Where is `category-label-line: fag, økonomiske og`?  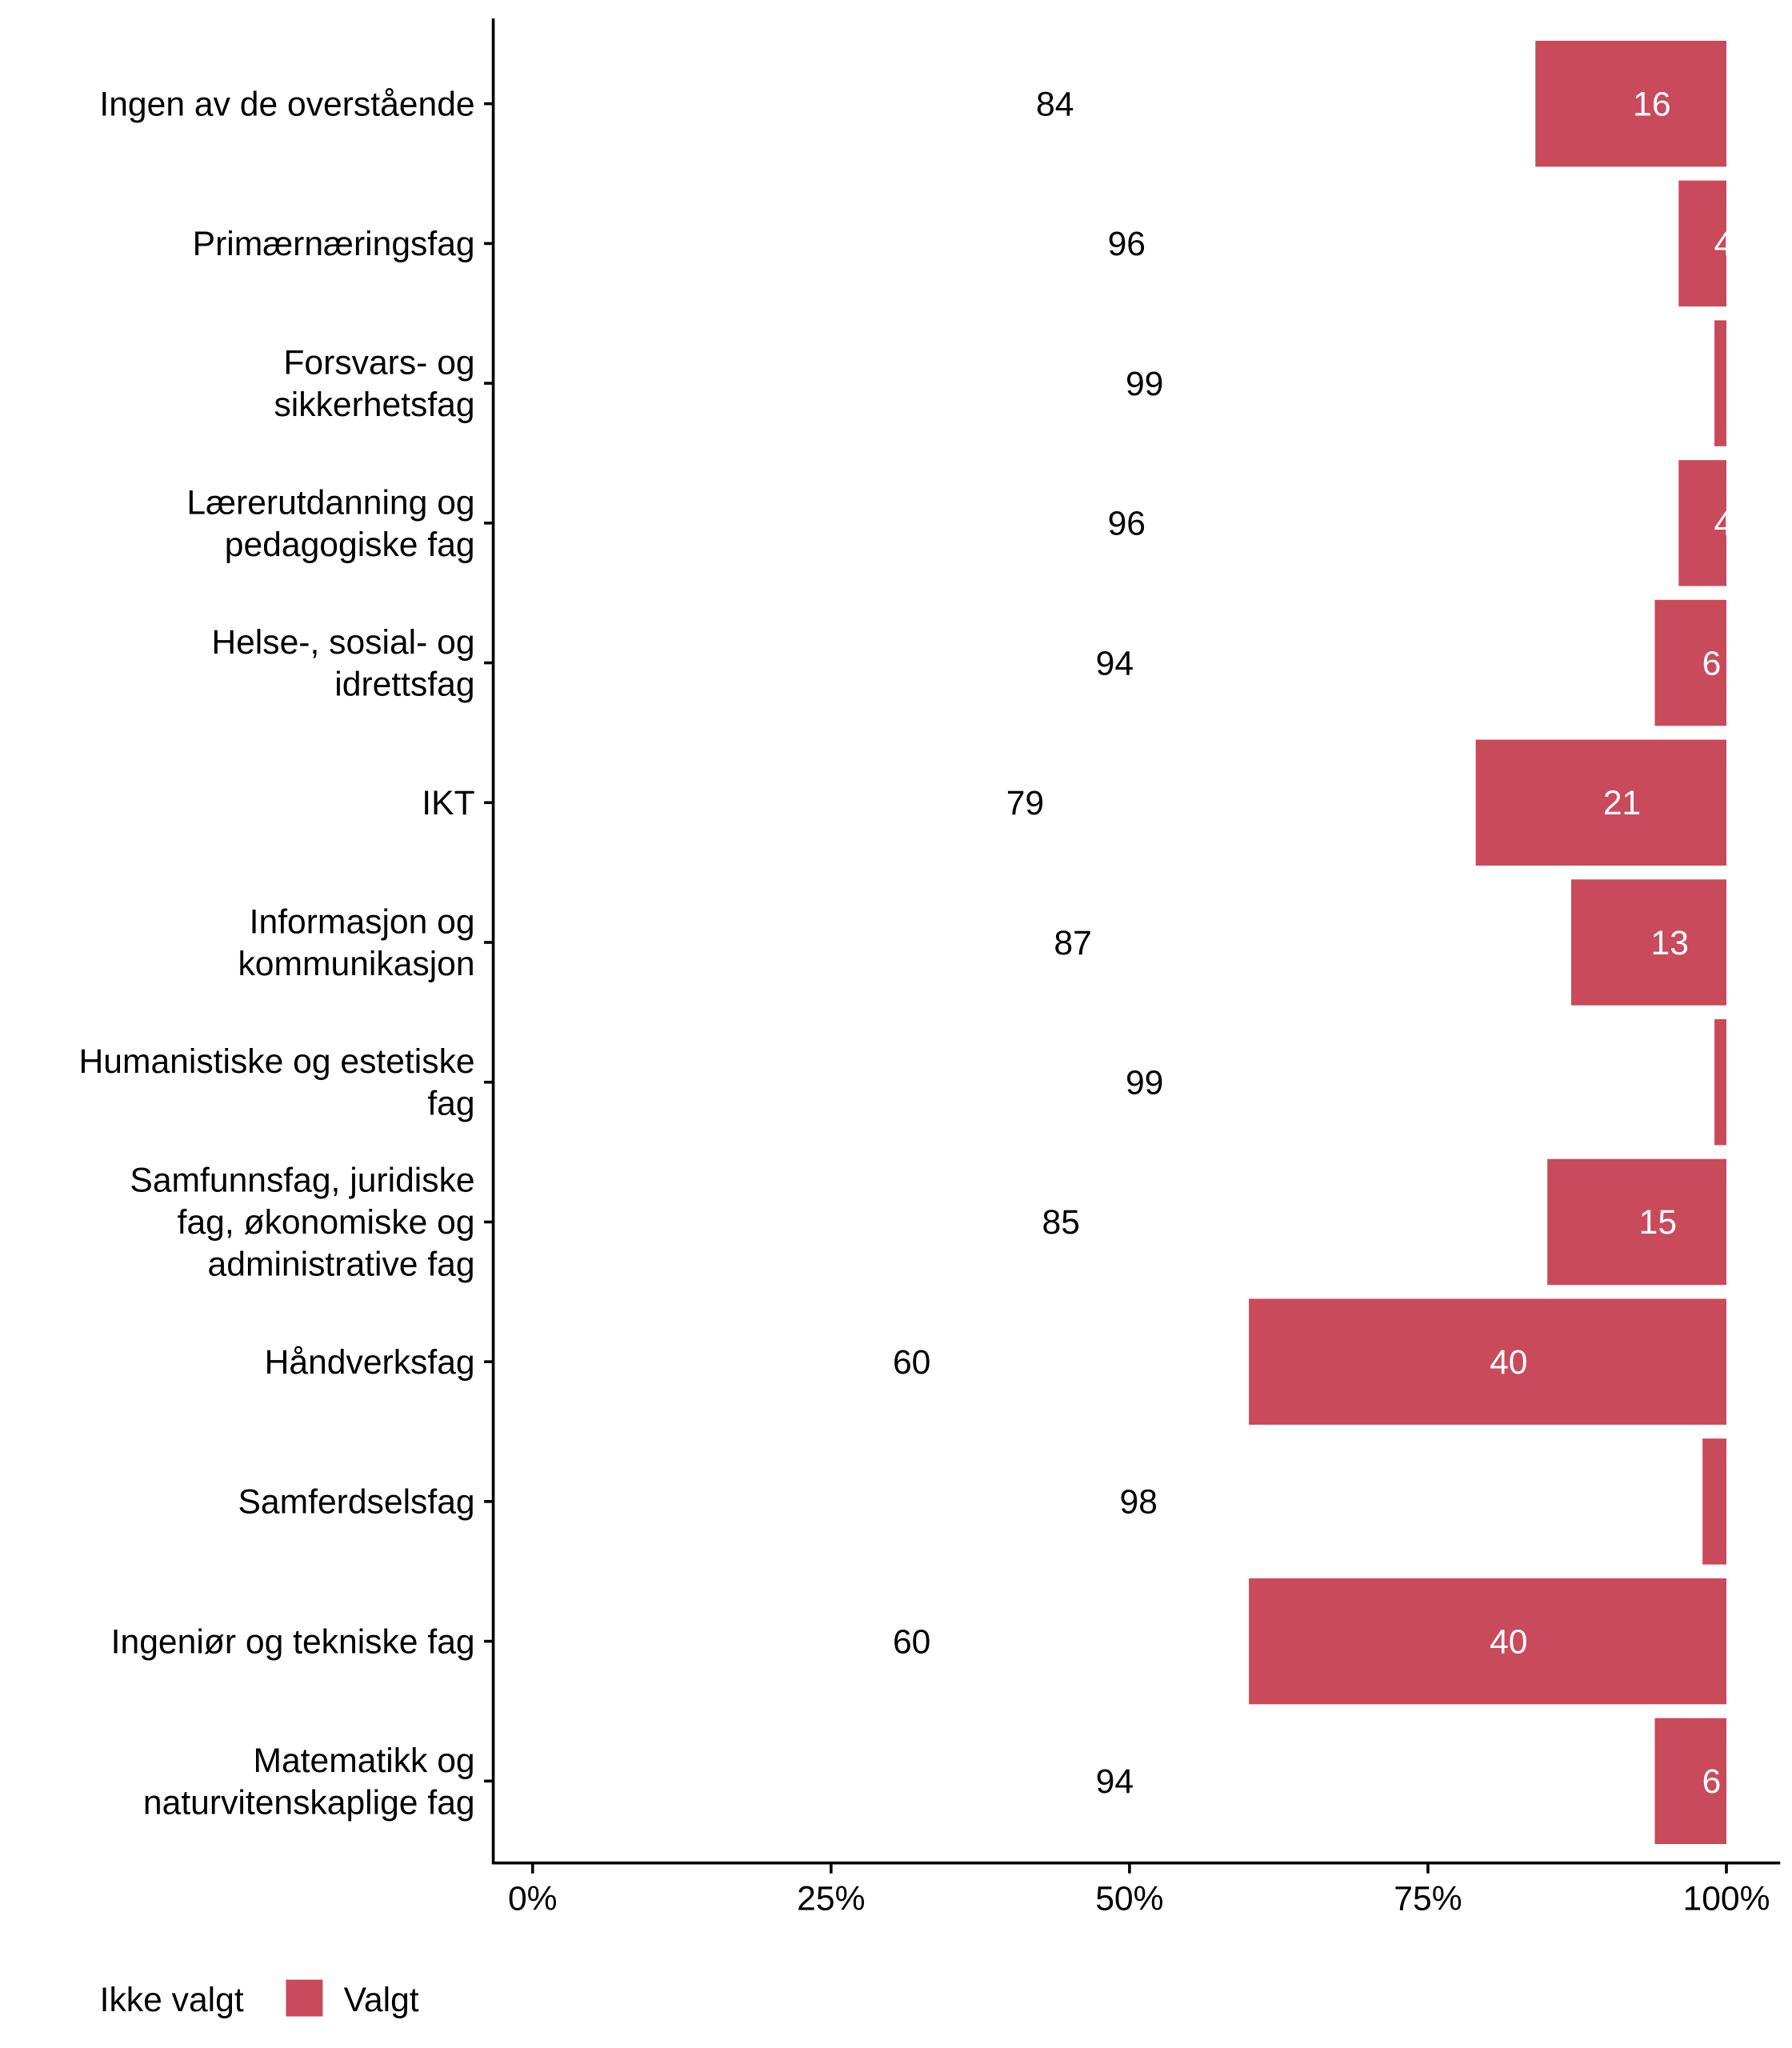
category-label-line: fag, økonomiske og is located at coordinates (326, 1222).